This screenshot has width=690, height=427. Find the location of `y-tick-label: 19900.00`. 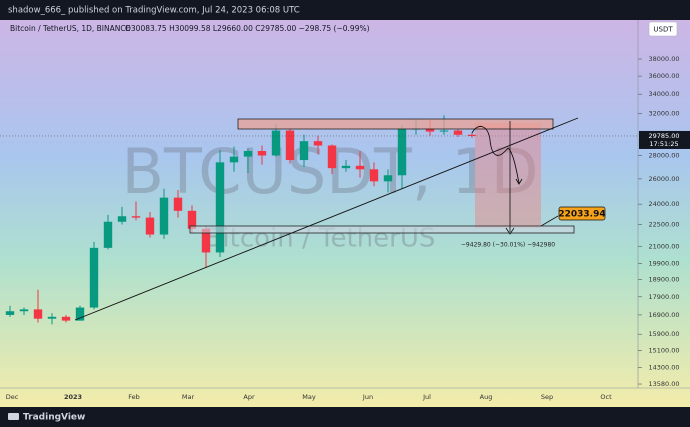

y-tick-label: 19900.00 is located at coordinates (663, 263).